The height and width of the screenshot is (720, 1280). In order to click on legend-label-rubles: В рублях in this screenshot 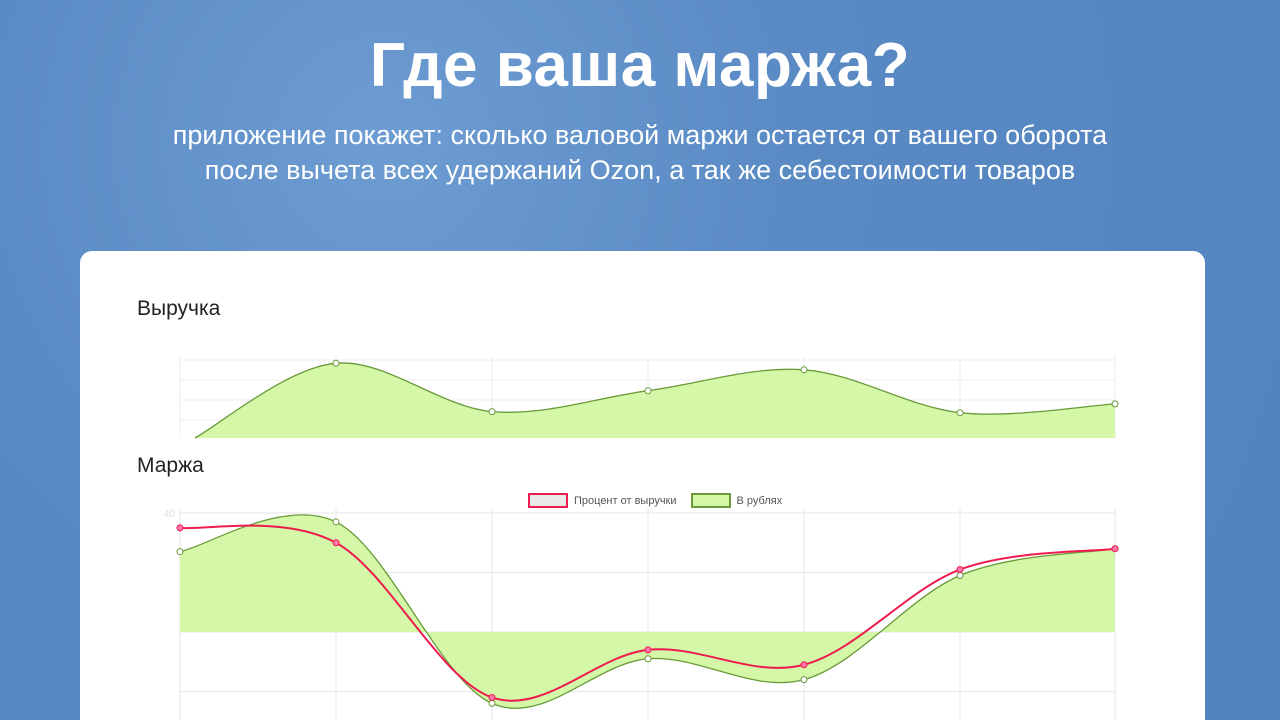, I will do `click(759, 500)`.